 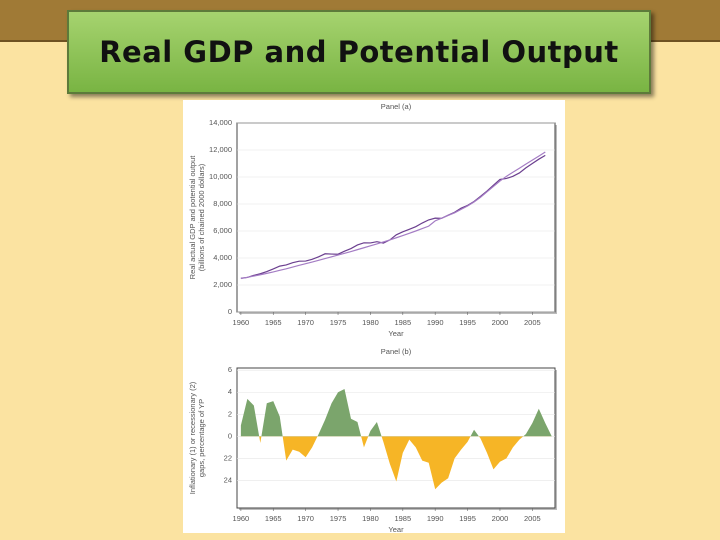 What do you see at coordinates (222, 257) in the screenshot?
I see `y-tick-label: 4,000` at bounding box center [222, 257].